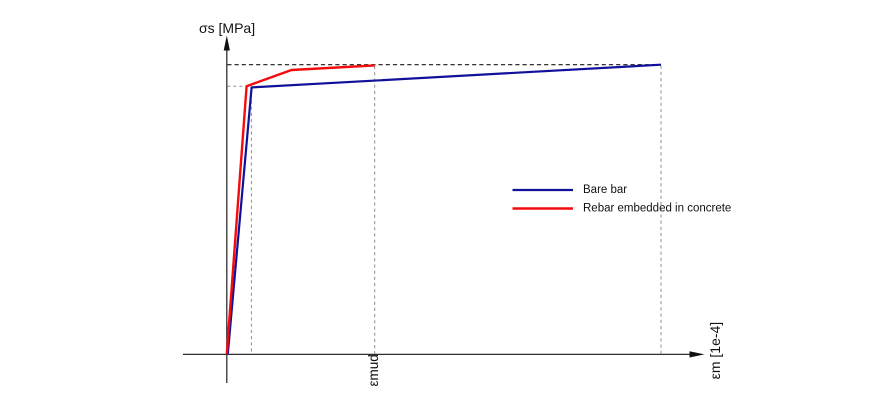 The height and width of the screenshot is (404, 871). What do you see at coordinates (605, 190) in the screenshot?
I see `svg-text: Bare bar` at bounding box center [605, 190].